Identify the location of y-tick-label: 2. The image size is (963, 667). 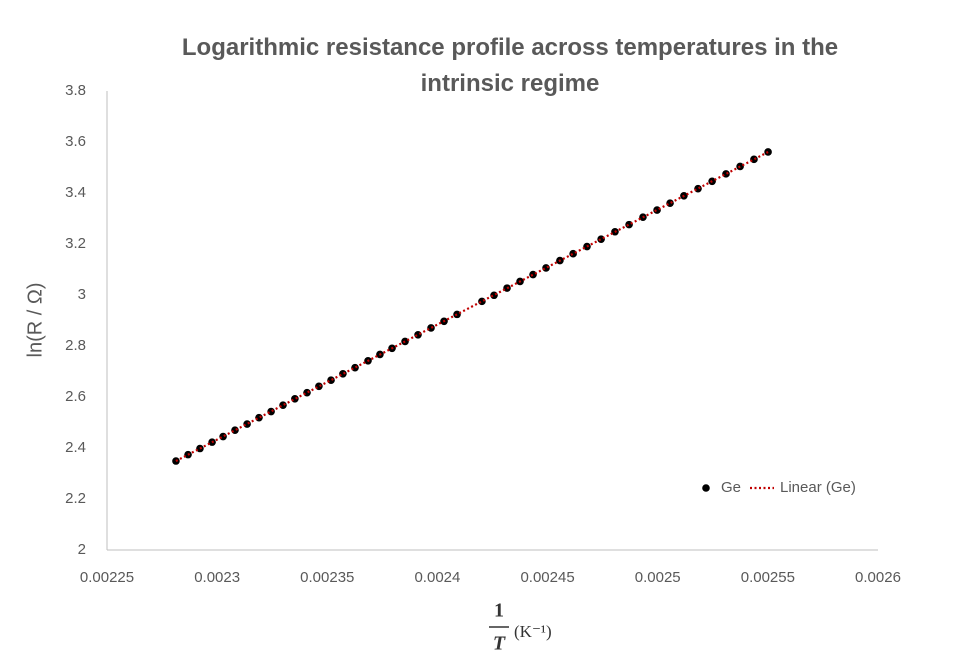
(82, 549).